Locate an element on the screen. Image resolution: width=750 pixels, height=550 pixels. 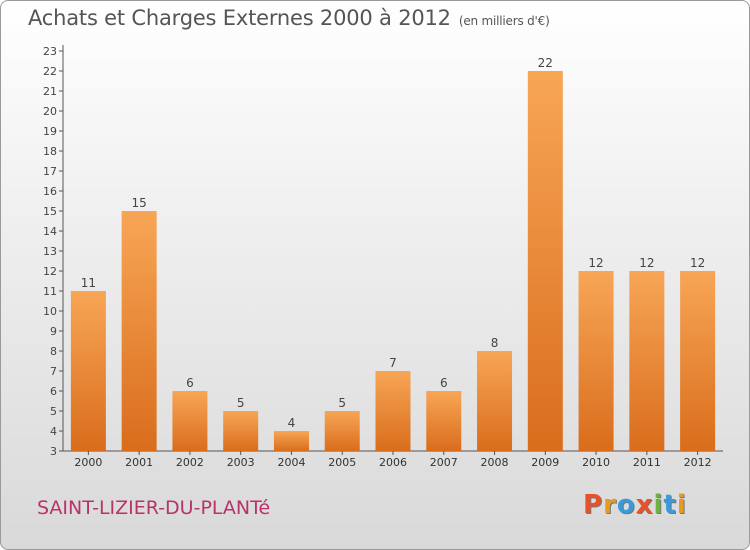
x-tick-label: 2011 is located at coordinates (647, 462).